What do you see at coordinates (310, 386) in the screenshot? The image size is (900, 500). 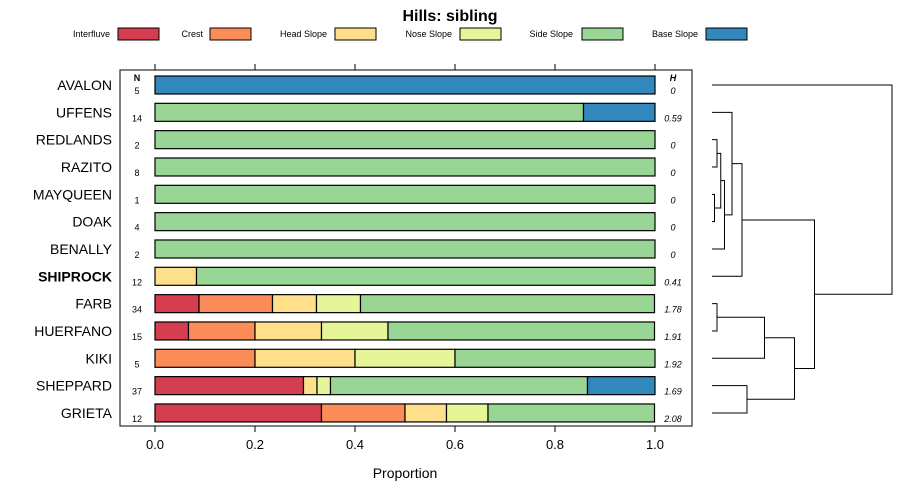 I see `bar-sheppard-head-slope` at bounding box center [310, 386].